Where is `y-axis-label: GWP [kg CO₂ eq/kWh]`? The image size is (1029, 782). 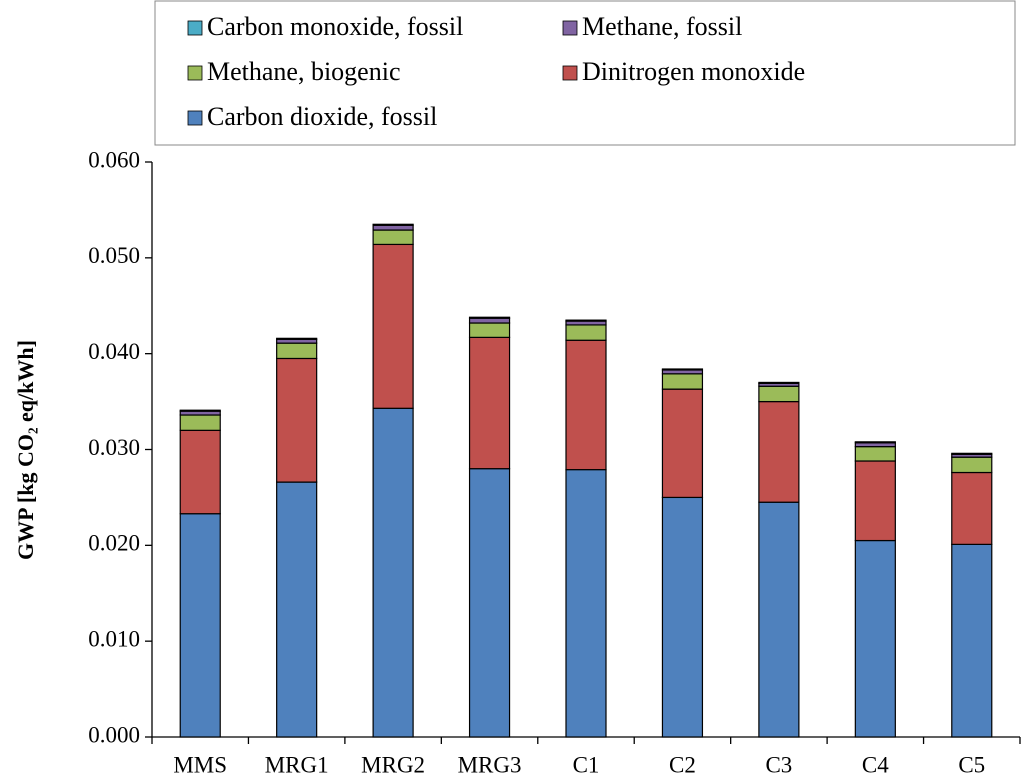 y-axis-label: GWP [kg CO₂ eq/kWh] is located at coordinates (25, 450).